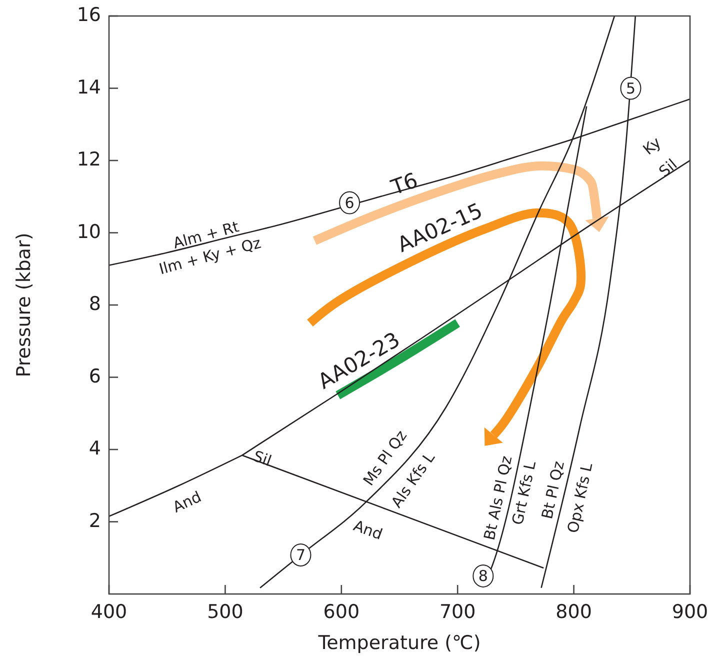 This screenshot has width=709, height=662. What do you see at coordinates (690, 612) in the screenshot?
I see `x-tick-label: 900` at bounding box center [690, 612].